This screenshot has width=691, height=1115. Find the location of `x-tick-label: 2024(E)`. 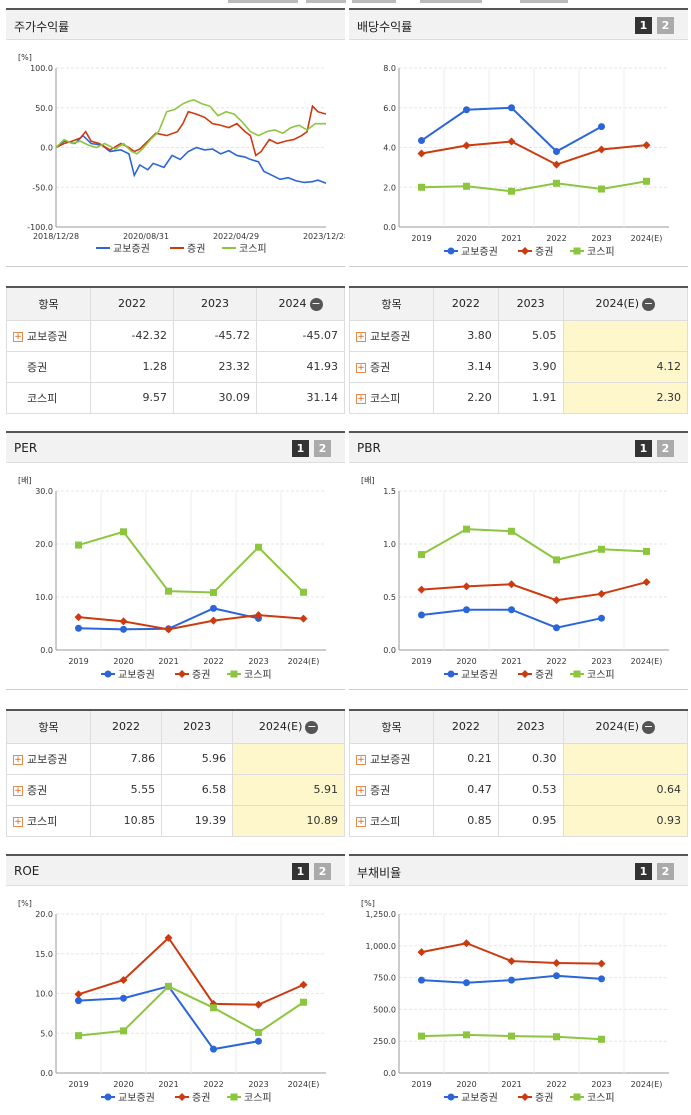

x-tick-label: 2024(E) is located at coordinates (647, 238).